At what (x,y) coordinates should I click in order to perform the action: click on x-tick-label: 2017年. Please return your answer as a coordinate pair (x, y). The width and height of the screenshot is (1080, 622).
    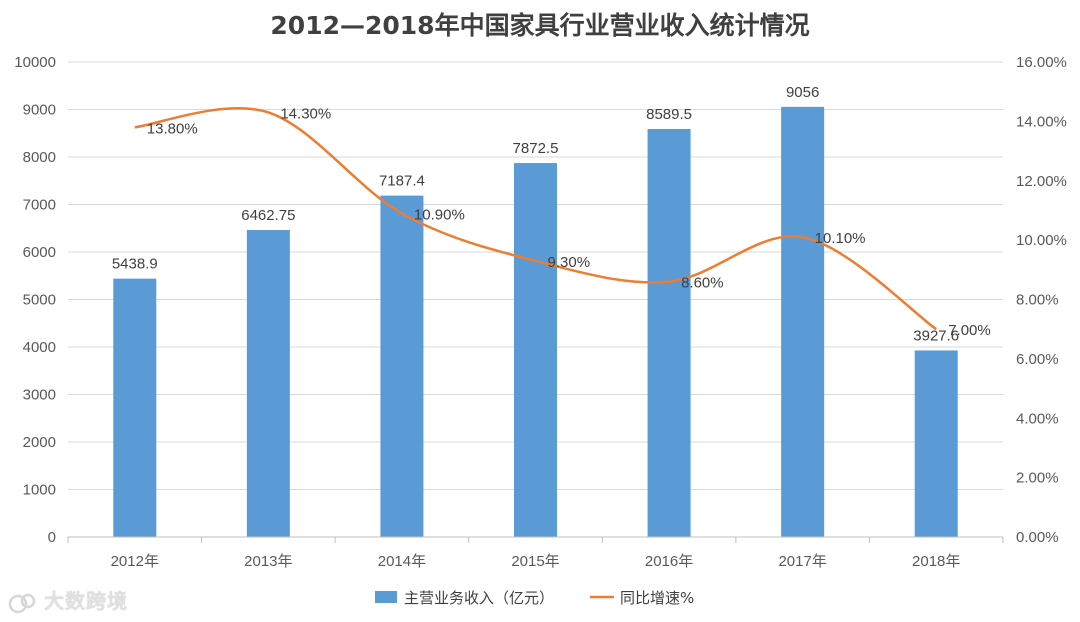
    Looking at the image, I should click on (802, 561).